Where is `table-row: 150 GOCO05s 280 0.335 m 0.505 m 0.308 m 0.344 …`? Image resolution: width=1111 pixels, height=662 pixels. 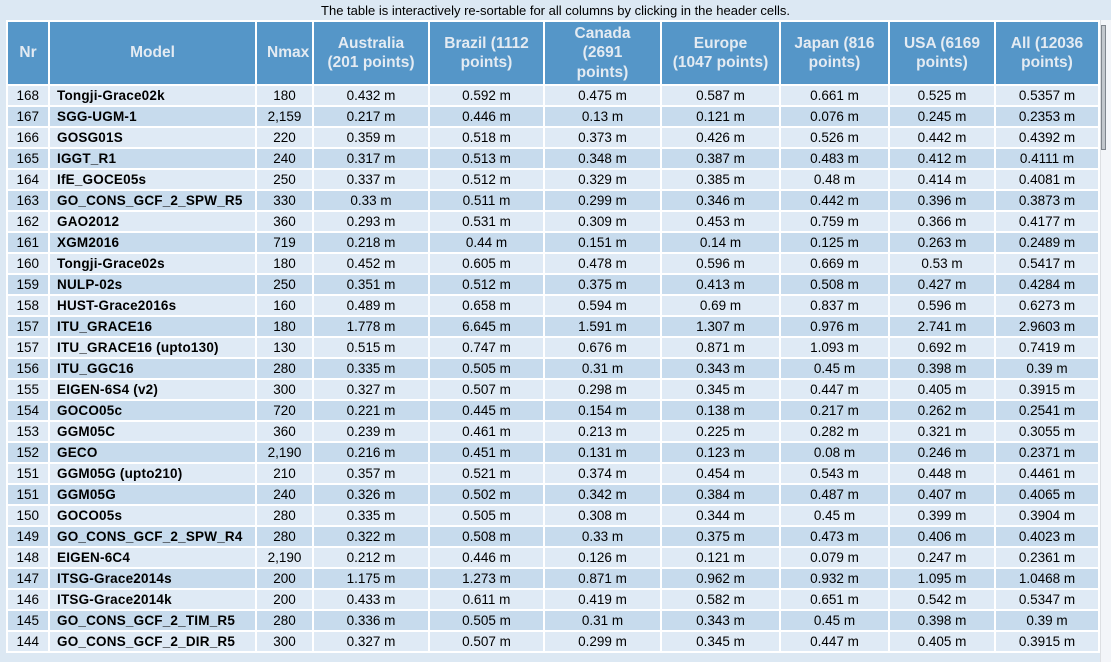
table-row: 150 GOCO05s 280 0.335 m 0.505 m 0.308 m 0.344 … is located at coordinates (553, 515).